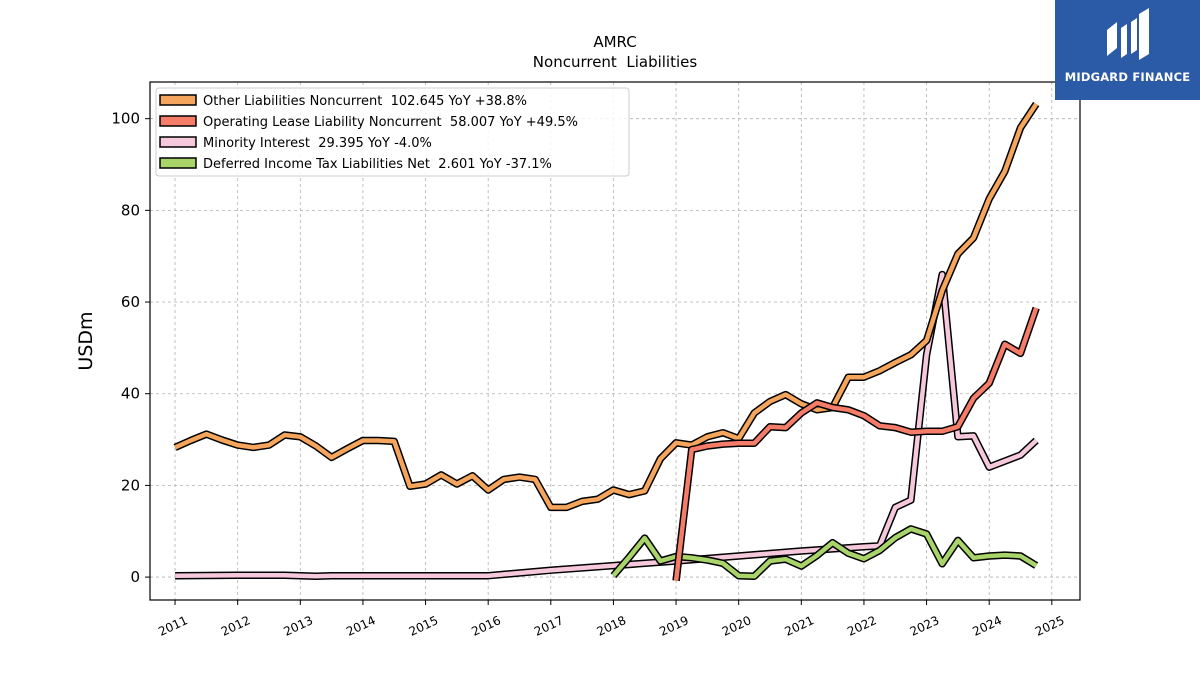 The width and height of the screenshot is (1200, 675). Describe the element at coordinates (1050, 626) in the screenshot. I see `x-tick-label: 2025` at that location.